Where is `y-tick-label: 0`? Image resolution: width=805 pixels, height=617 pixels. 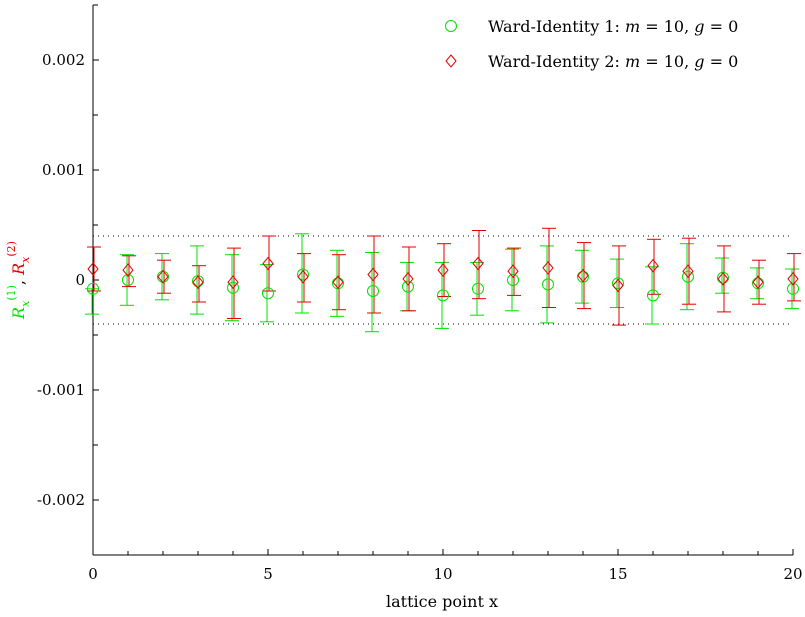 y-tick-label: 0 is located at coordinates (80, 280).